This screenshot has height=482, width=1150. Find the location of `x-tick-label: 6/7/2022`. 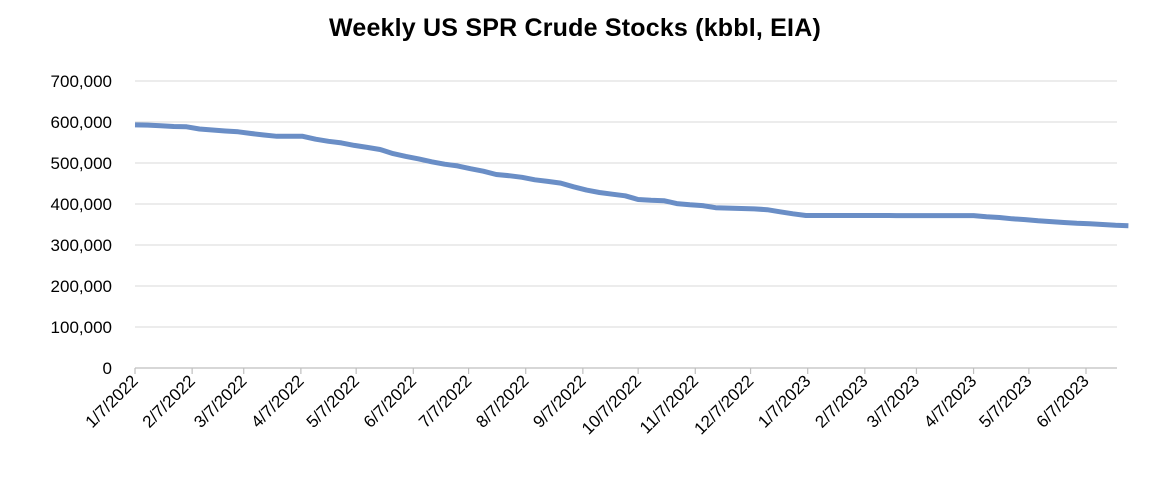

x-tick-label: 6/7/2022 is located at coordinates (390, 401).